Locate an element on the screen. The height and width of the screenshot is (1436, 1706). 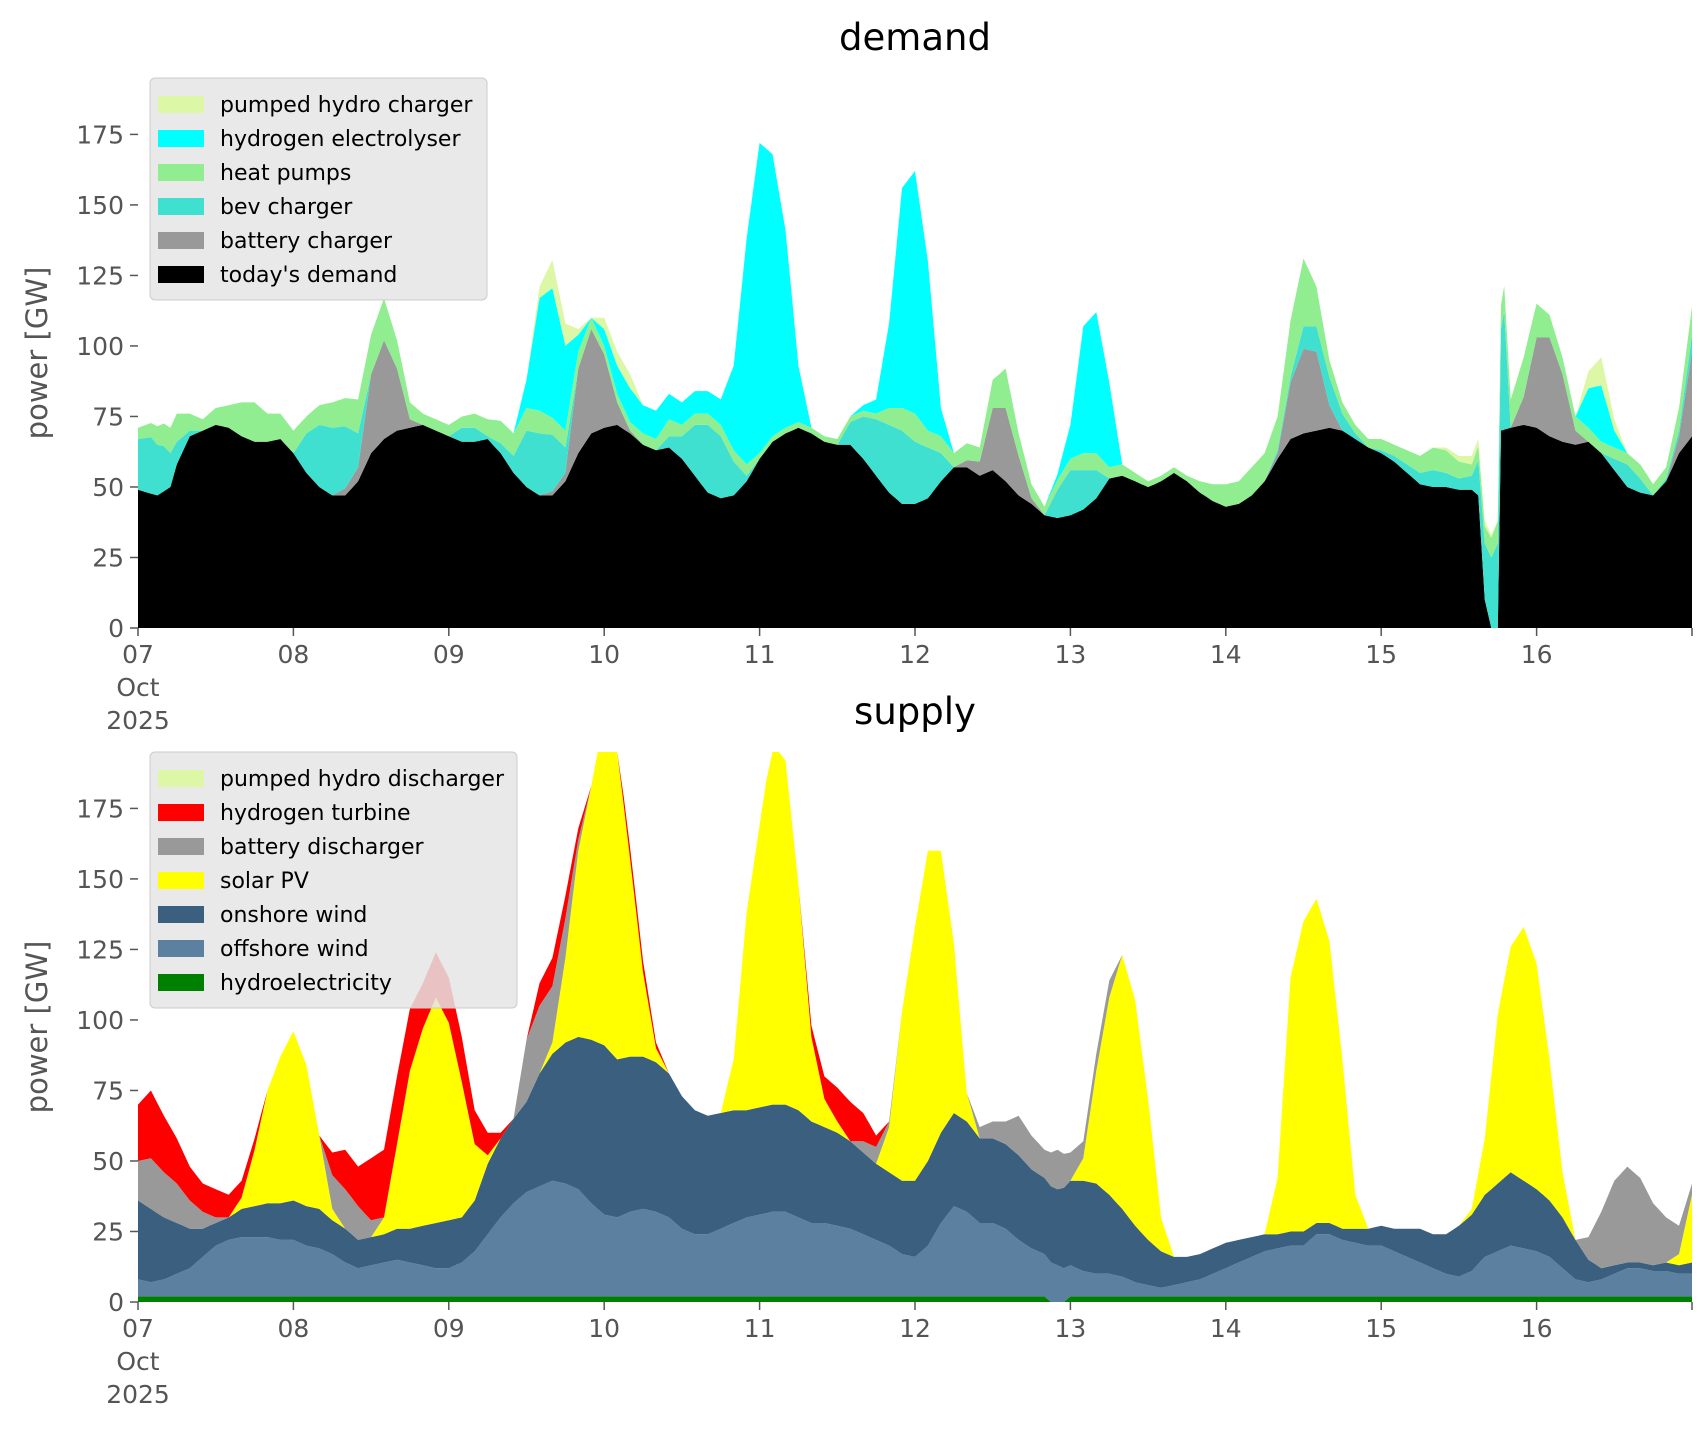
legend-label-heat-pumps: heat pumps is located at coordinates (285, 173).